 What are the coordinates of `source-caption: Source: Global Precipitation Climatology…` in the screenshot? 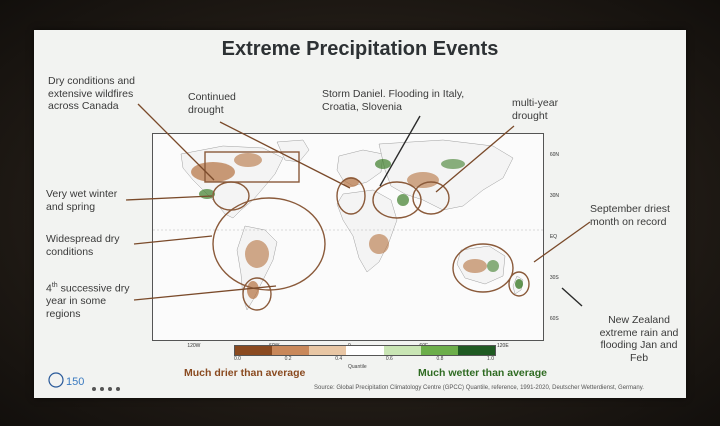 It's located at (479, 388).